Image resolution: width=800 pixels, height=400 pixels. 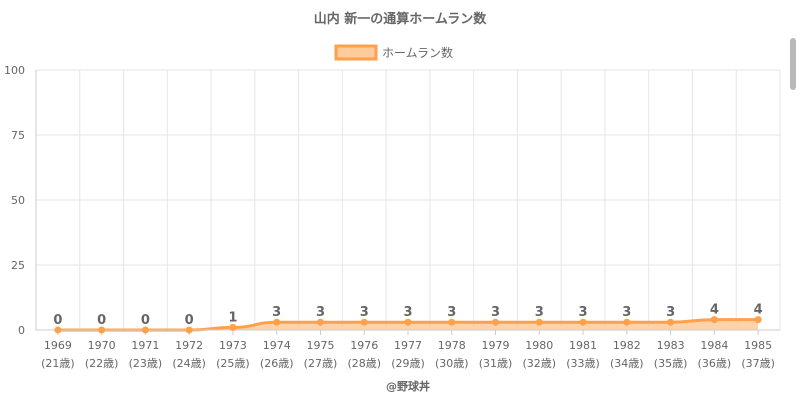 I want to click on x-tick-label: 1977, so click(x=408, y=345).